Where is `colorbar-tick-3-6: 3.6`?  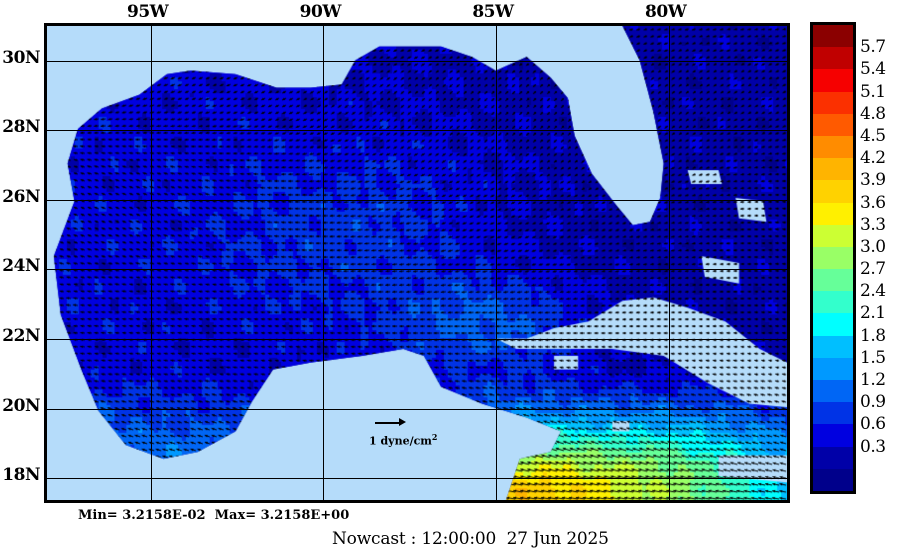 colorbar-tick-3-6: 3.6 is located at coordinates (873, 202).